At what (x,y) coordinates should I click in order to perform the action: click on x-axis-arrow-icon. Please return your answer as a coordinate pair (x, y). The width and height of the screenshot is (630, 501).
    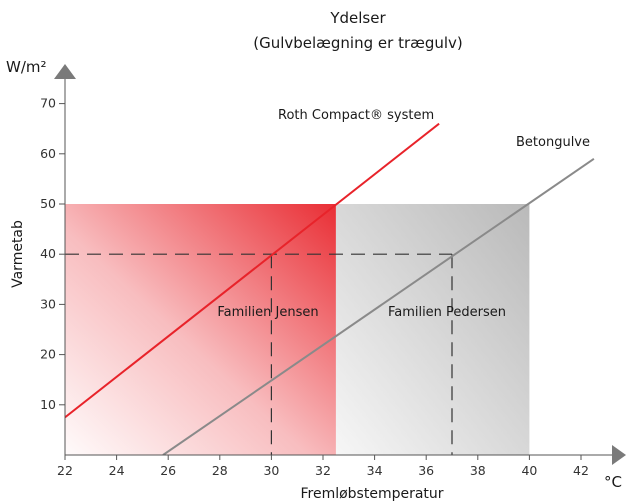
    Looking at the image, I should click on (619, 455).